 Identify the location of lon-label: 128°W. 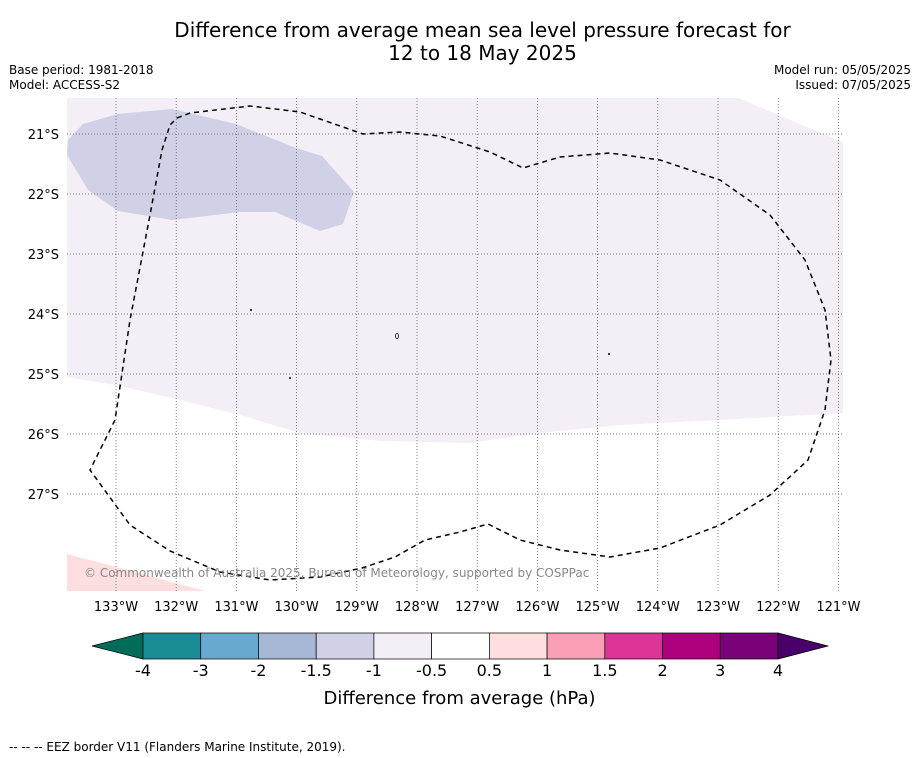
(417, 607).